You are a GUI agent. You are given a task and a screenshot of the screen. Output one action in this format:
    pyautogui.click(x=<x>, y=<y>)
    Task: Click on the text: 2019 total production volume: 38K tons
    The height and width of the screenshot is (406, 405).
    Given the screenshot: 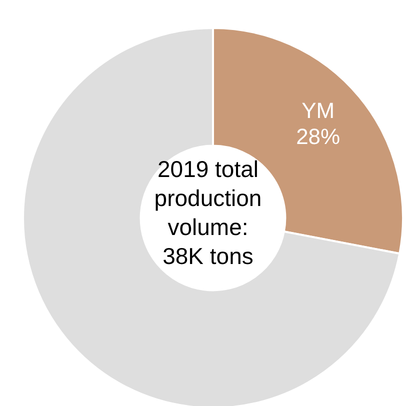 What is the action you would take?
    pyautogui.click(x=208, y=213)
    